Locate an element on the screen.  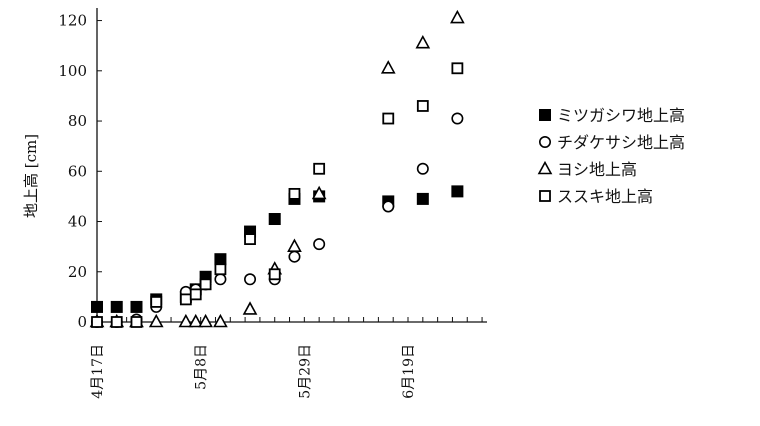
legend-item: チダケサシ地上高 is located at coordinates (611, 142).